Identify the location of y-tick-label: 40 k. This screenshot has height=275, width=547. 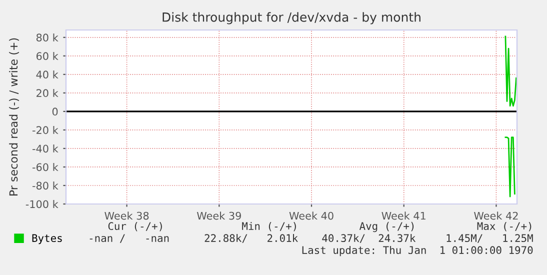
(47, 74).